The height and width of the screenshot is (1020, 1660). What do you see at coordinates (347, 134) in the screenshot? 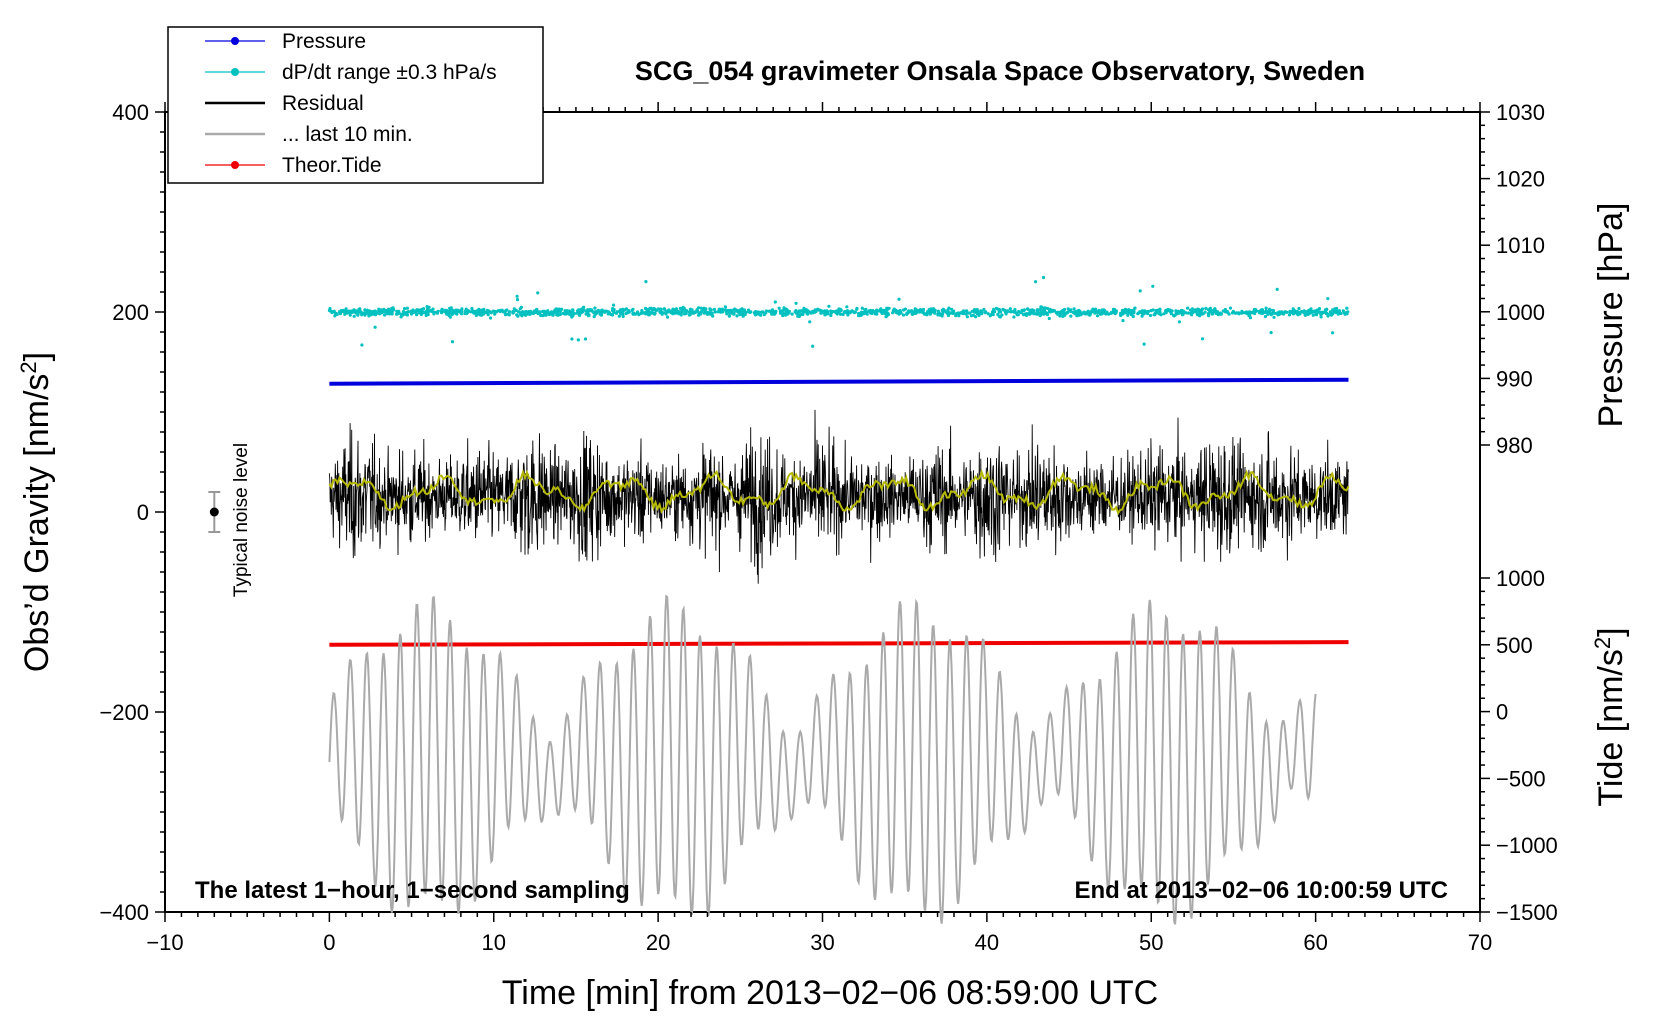
I see `legend-label: ... last 10 min.` at bounding box center [347, 134].